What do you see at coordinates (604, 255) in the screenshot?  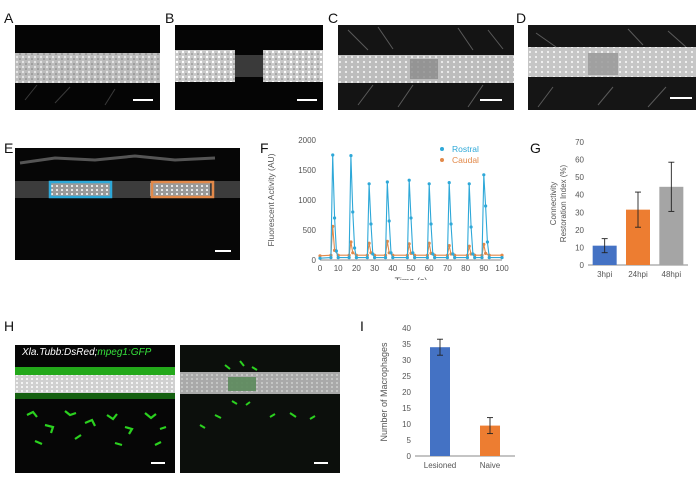 I see `bar-3hpi` at bounding box center [604, 255].